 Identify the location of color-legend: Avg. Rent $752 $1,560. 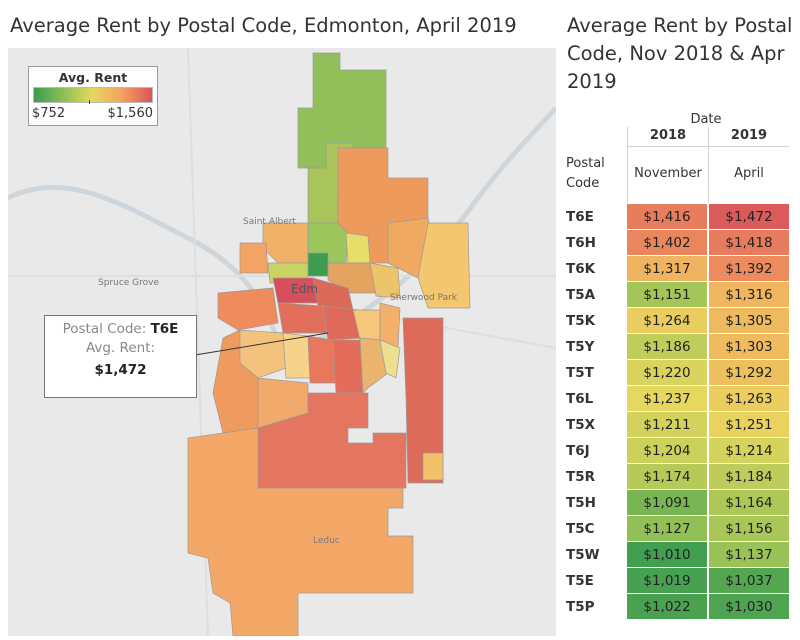
(93, 96).